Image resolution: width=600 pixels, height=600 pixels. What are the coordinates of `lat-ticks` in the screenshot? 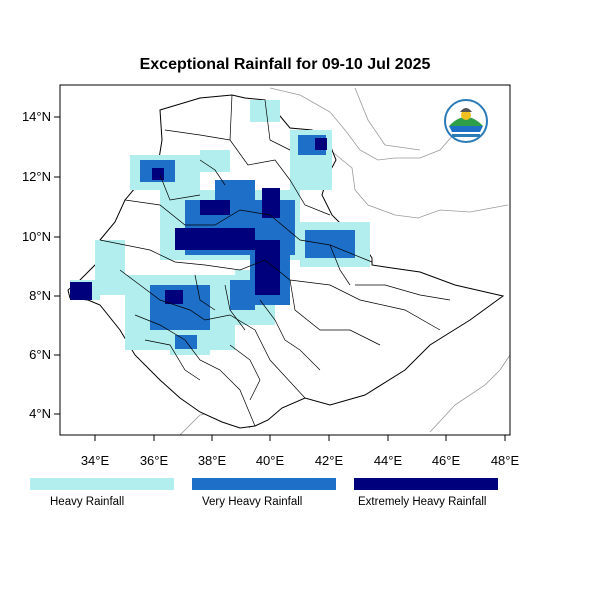 It's located at (57, 265).